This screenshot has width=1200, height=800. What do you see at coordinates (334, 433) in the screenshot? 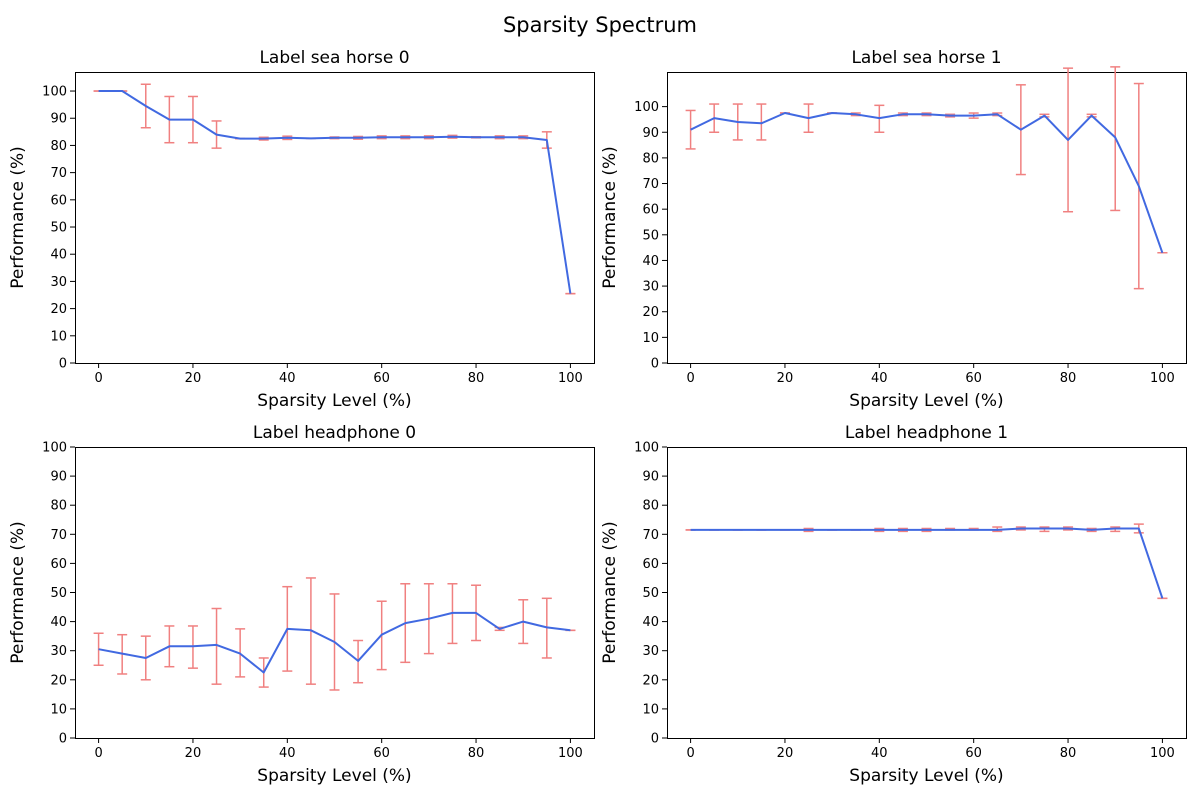
I see `subplot-title: Label headphone 0` at bounding box center [334, 433].